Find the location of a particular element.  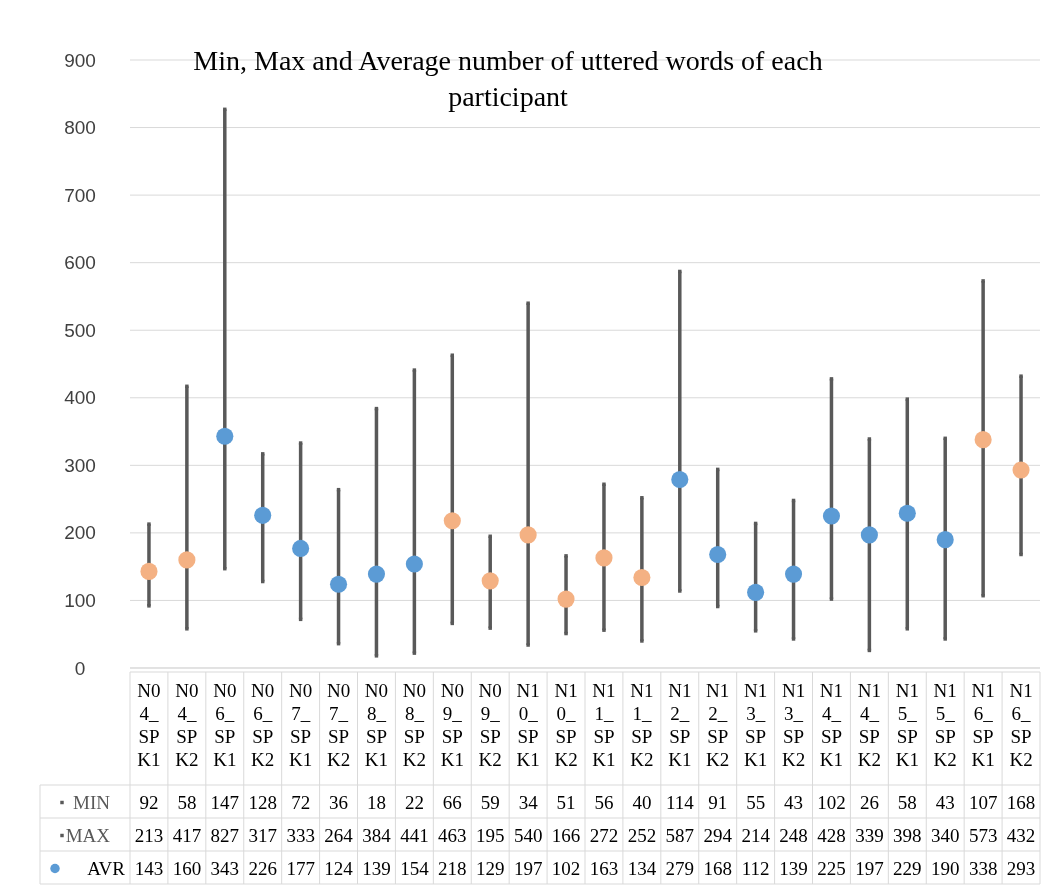

data-label: 293 is located at coordinates (1021, 868).